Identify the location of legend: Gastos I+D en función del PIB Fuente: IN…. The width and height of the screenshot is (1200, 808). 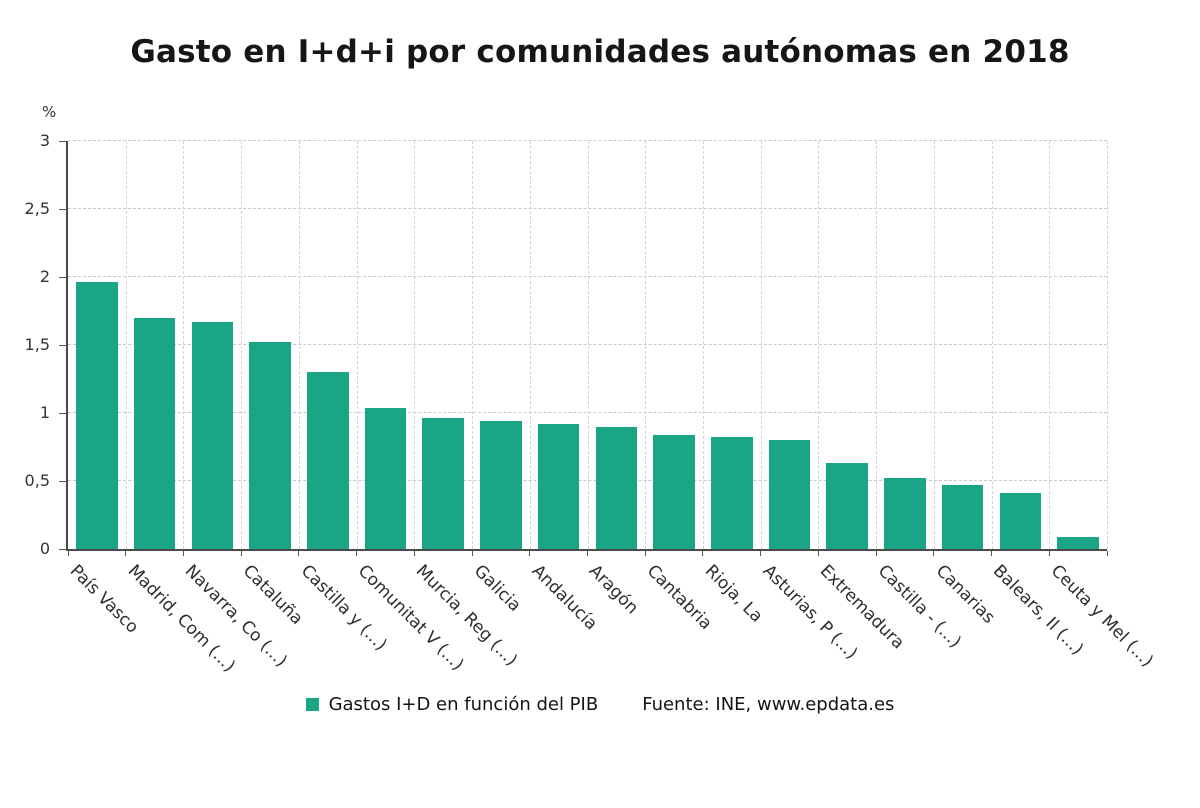
(600, 704).